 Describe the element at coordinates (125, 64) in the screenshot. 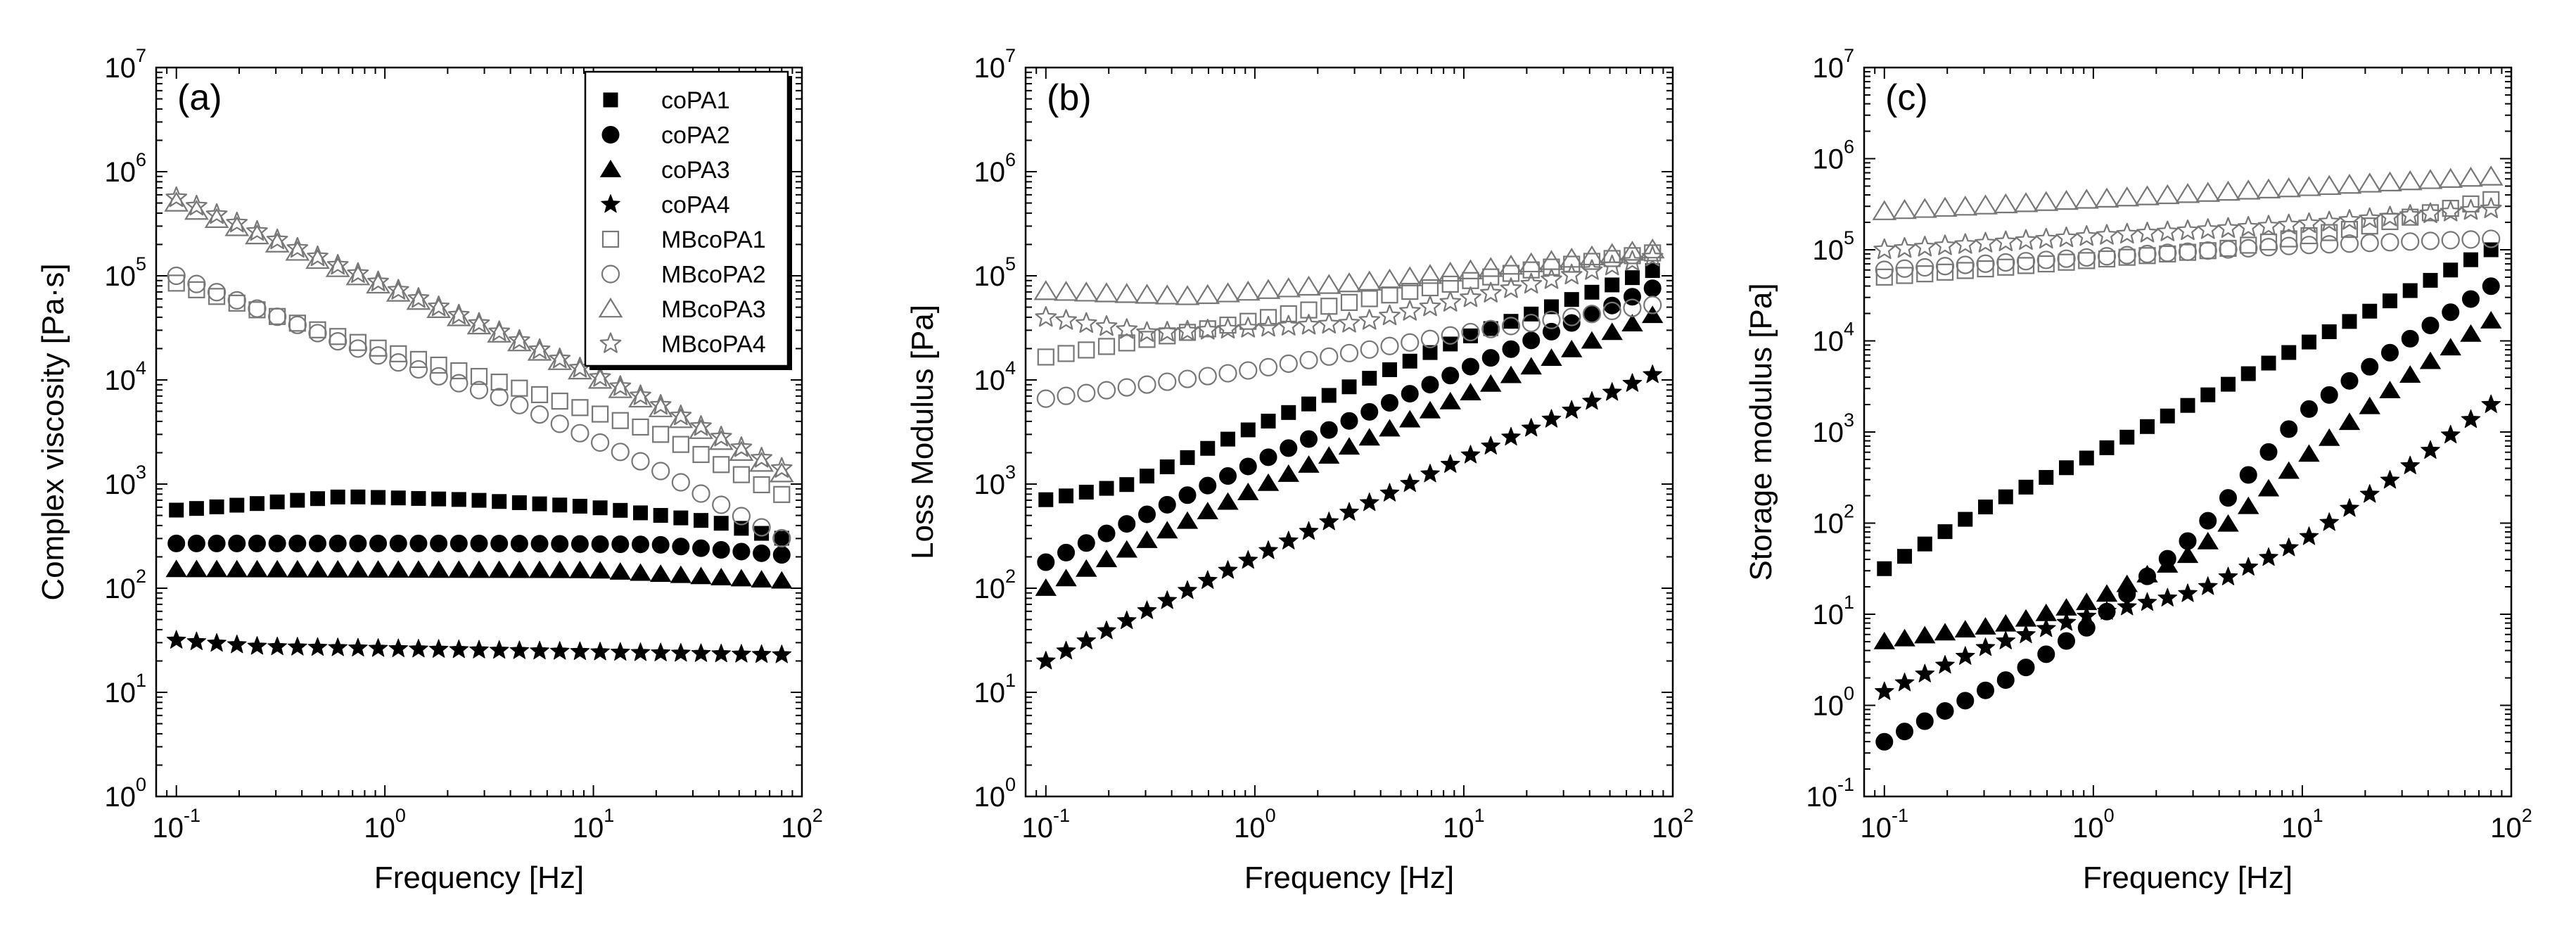

I see `y-tick-label: 10⁷` at that location.